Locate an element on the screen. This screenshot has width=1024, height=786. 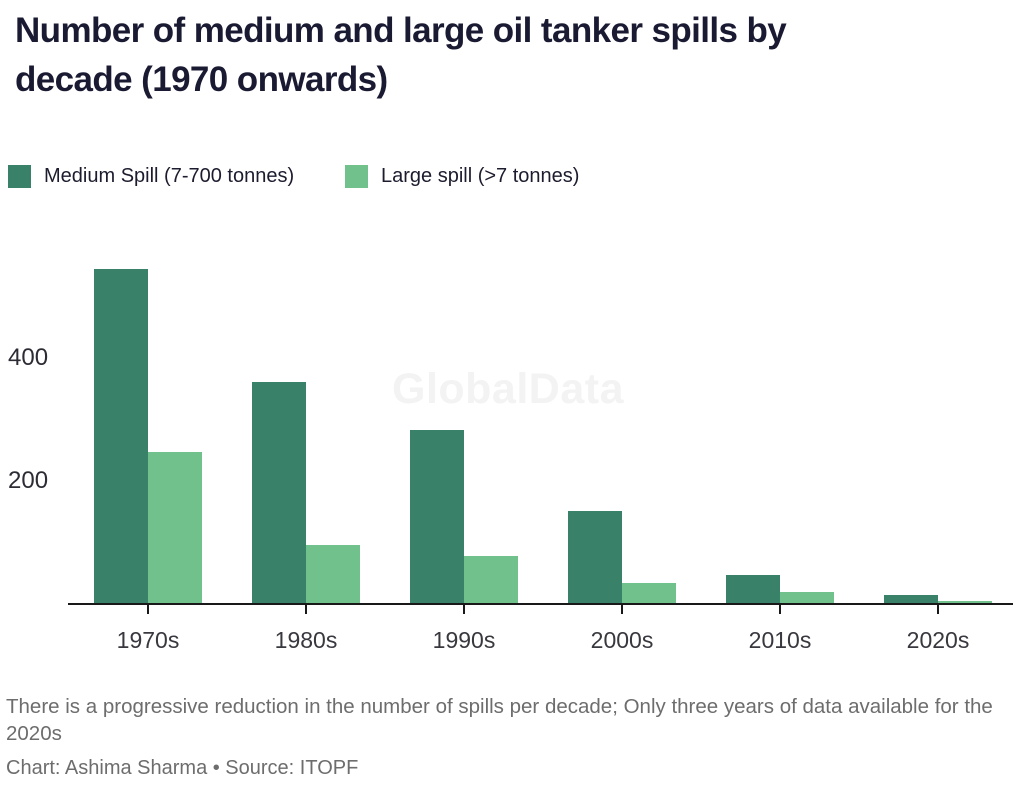
legend-label-large-spill: Large spill (>7 tonnes) is located at coordinates (480, 176).